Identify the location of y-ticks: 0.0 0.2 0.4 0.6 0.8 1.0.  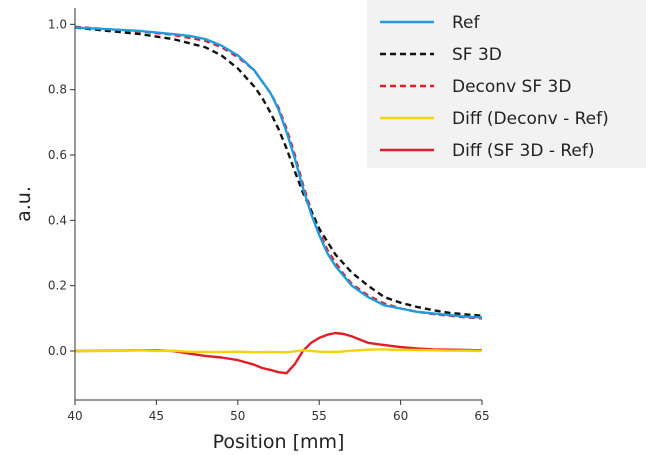
(61, 187).